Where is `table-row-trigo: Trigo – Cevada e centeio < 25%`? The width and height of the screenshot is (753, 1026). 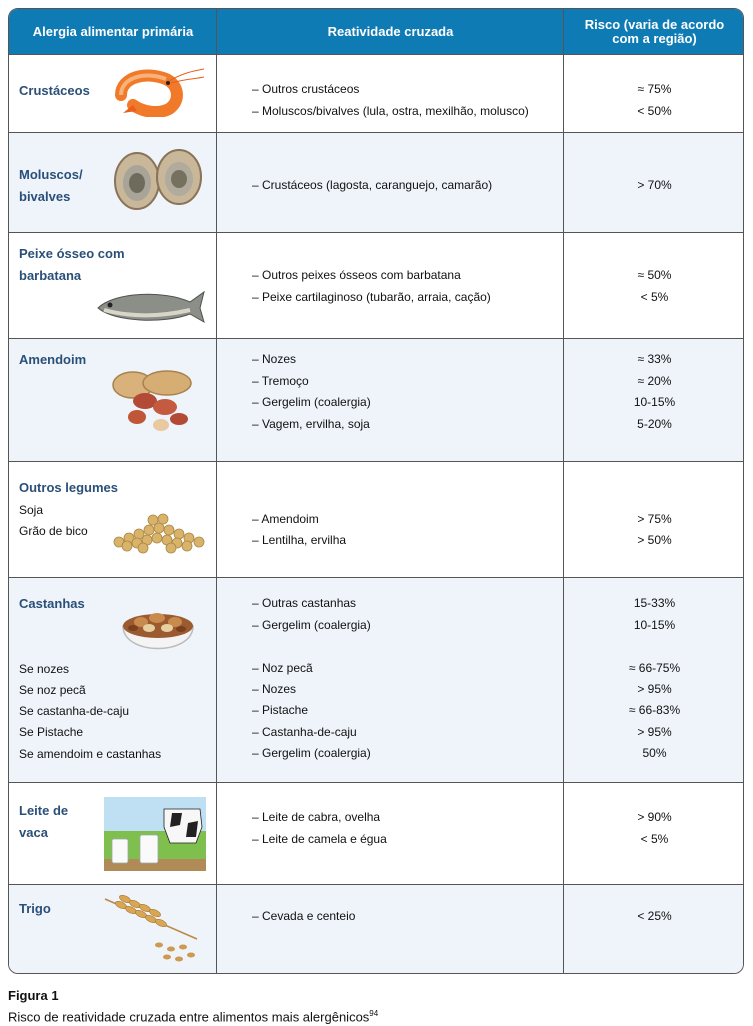 table-row-trigo: Trigo – Cevada e centeio < 25% is located at coordinates (376, 928).